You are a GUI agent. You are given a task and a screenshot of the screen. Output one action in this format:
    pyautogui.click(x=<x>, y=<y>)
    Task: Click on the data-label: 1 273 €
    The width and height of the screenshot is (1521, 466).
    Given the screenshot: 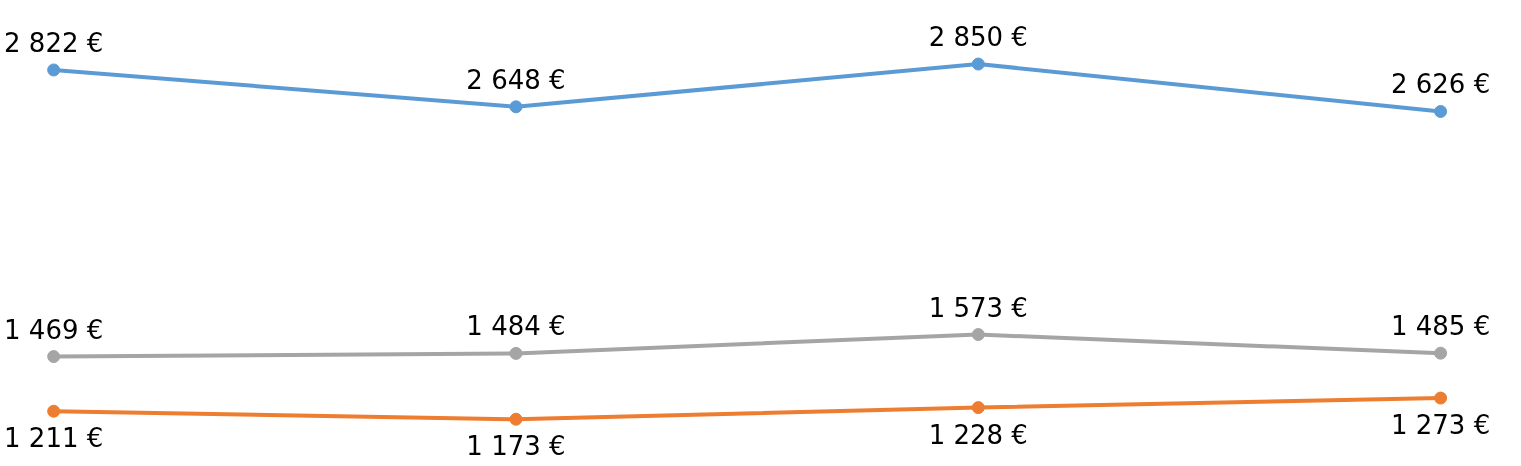 What is the action you would take?
    pyautogui.click(x=1440, y=425)
    